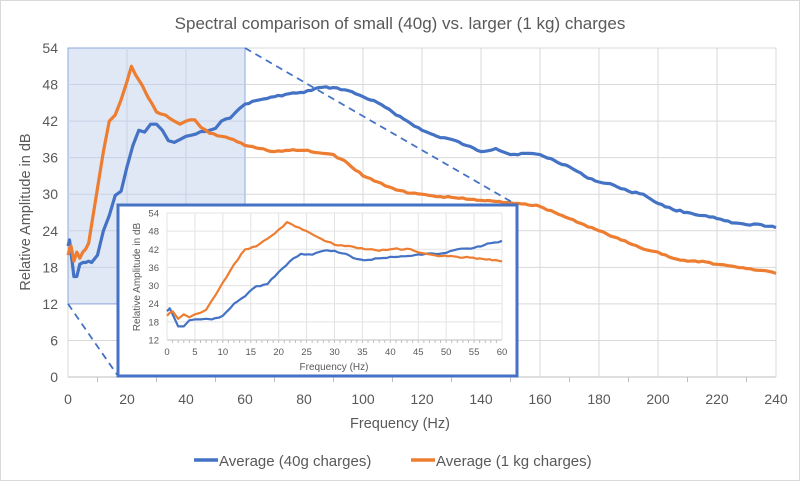 This screenshot has height=481, width=800. I want to click on inset-x-tick-label: 60, so click(502, 352).